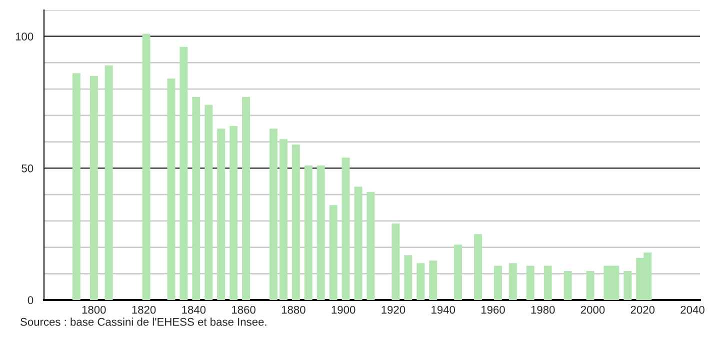 This screenshot has width=710, height=340. What do you see at coordinates (344, 310) in the screenshot?
I see `x-tick-label: 1900` at bounding box center [344, 310].